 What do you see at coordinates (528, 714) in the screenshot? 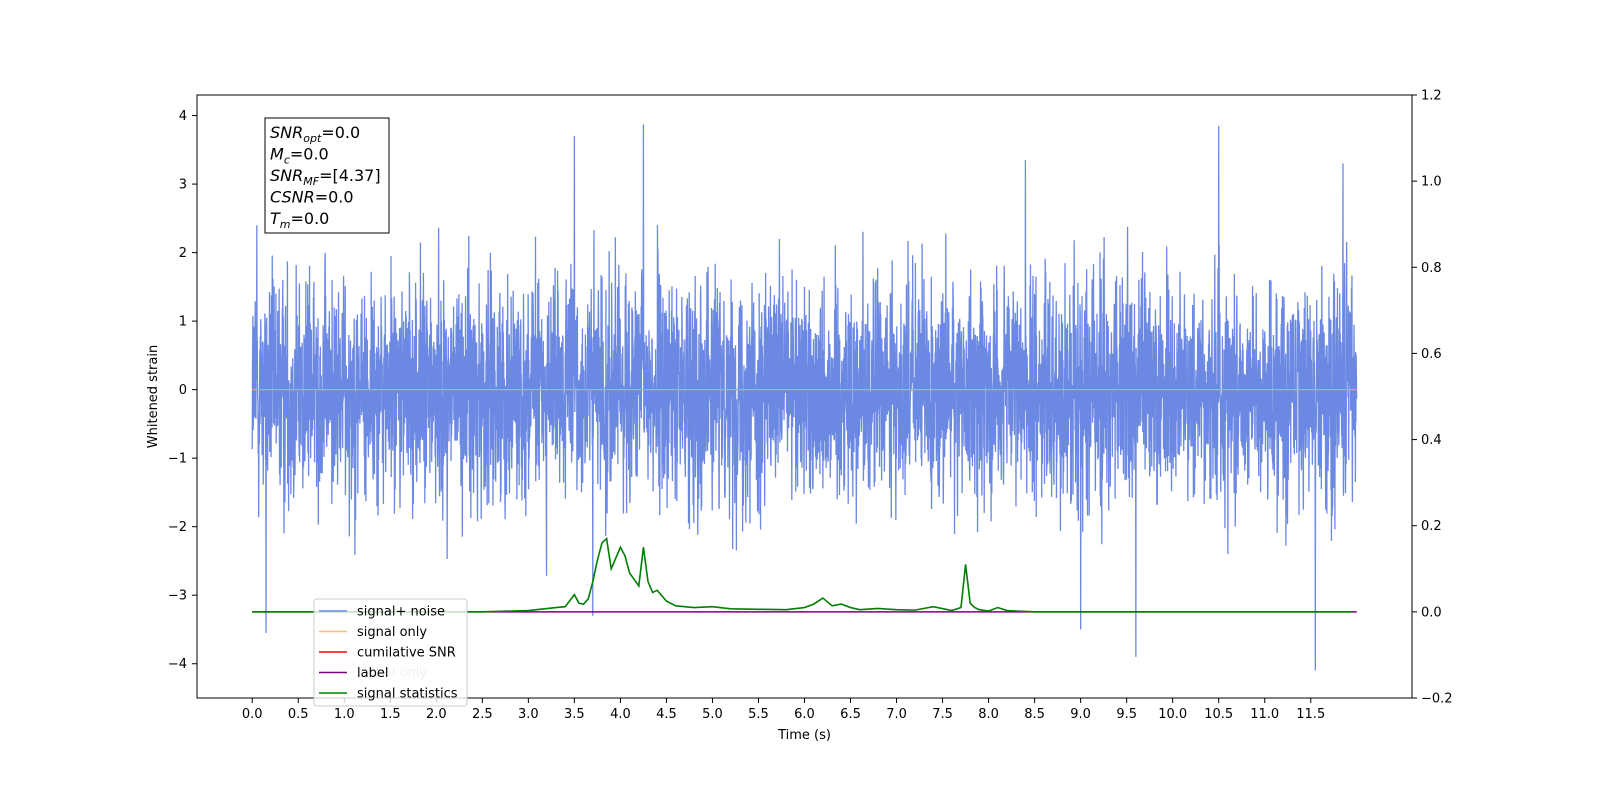
I see `x-tick-label: 3.0` at bounding box center [528, 714].